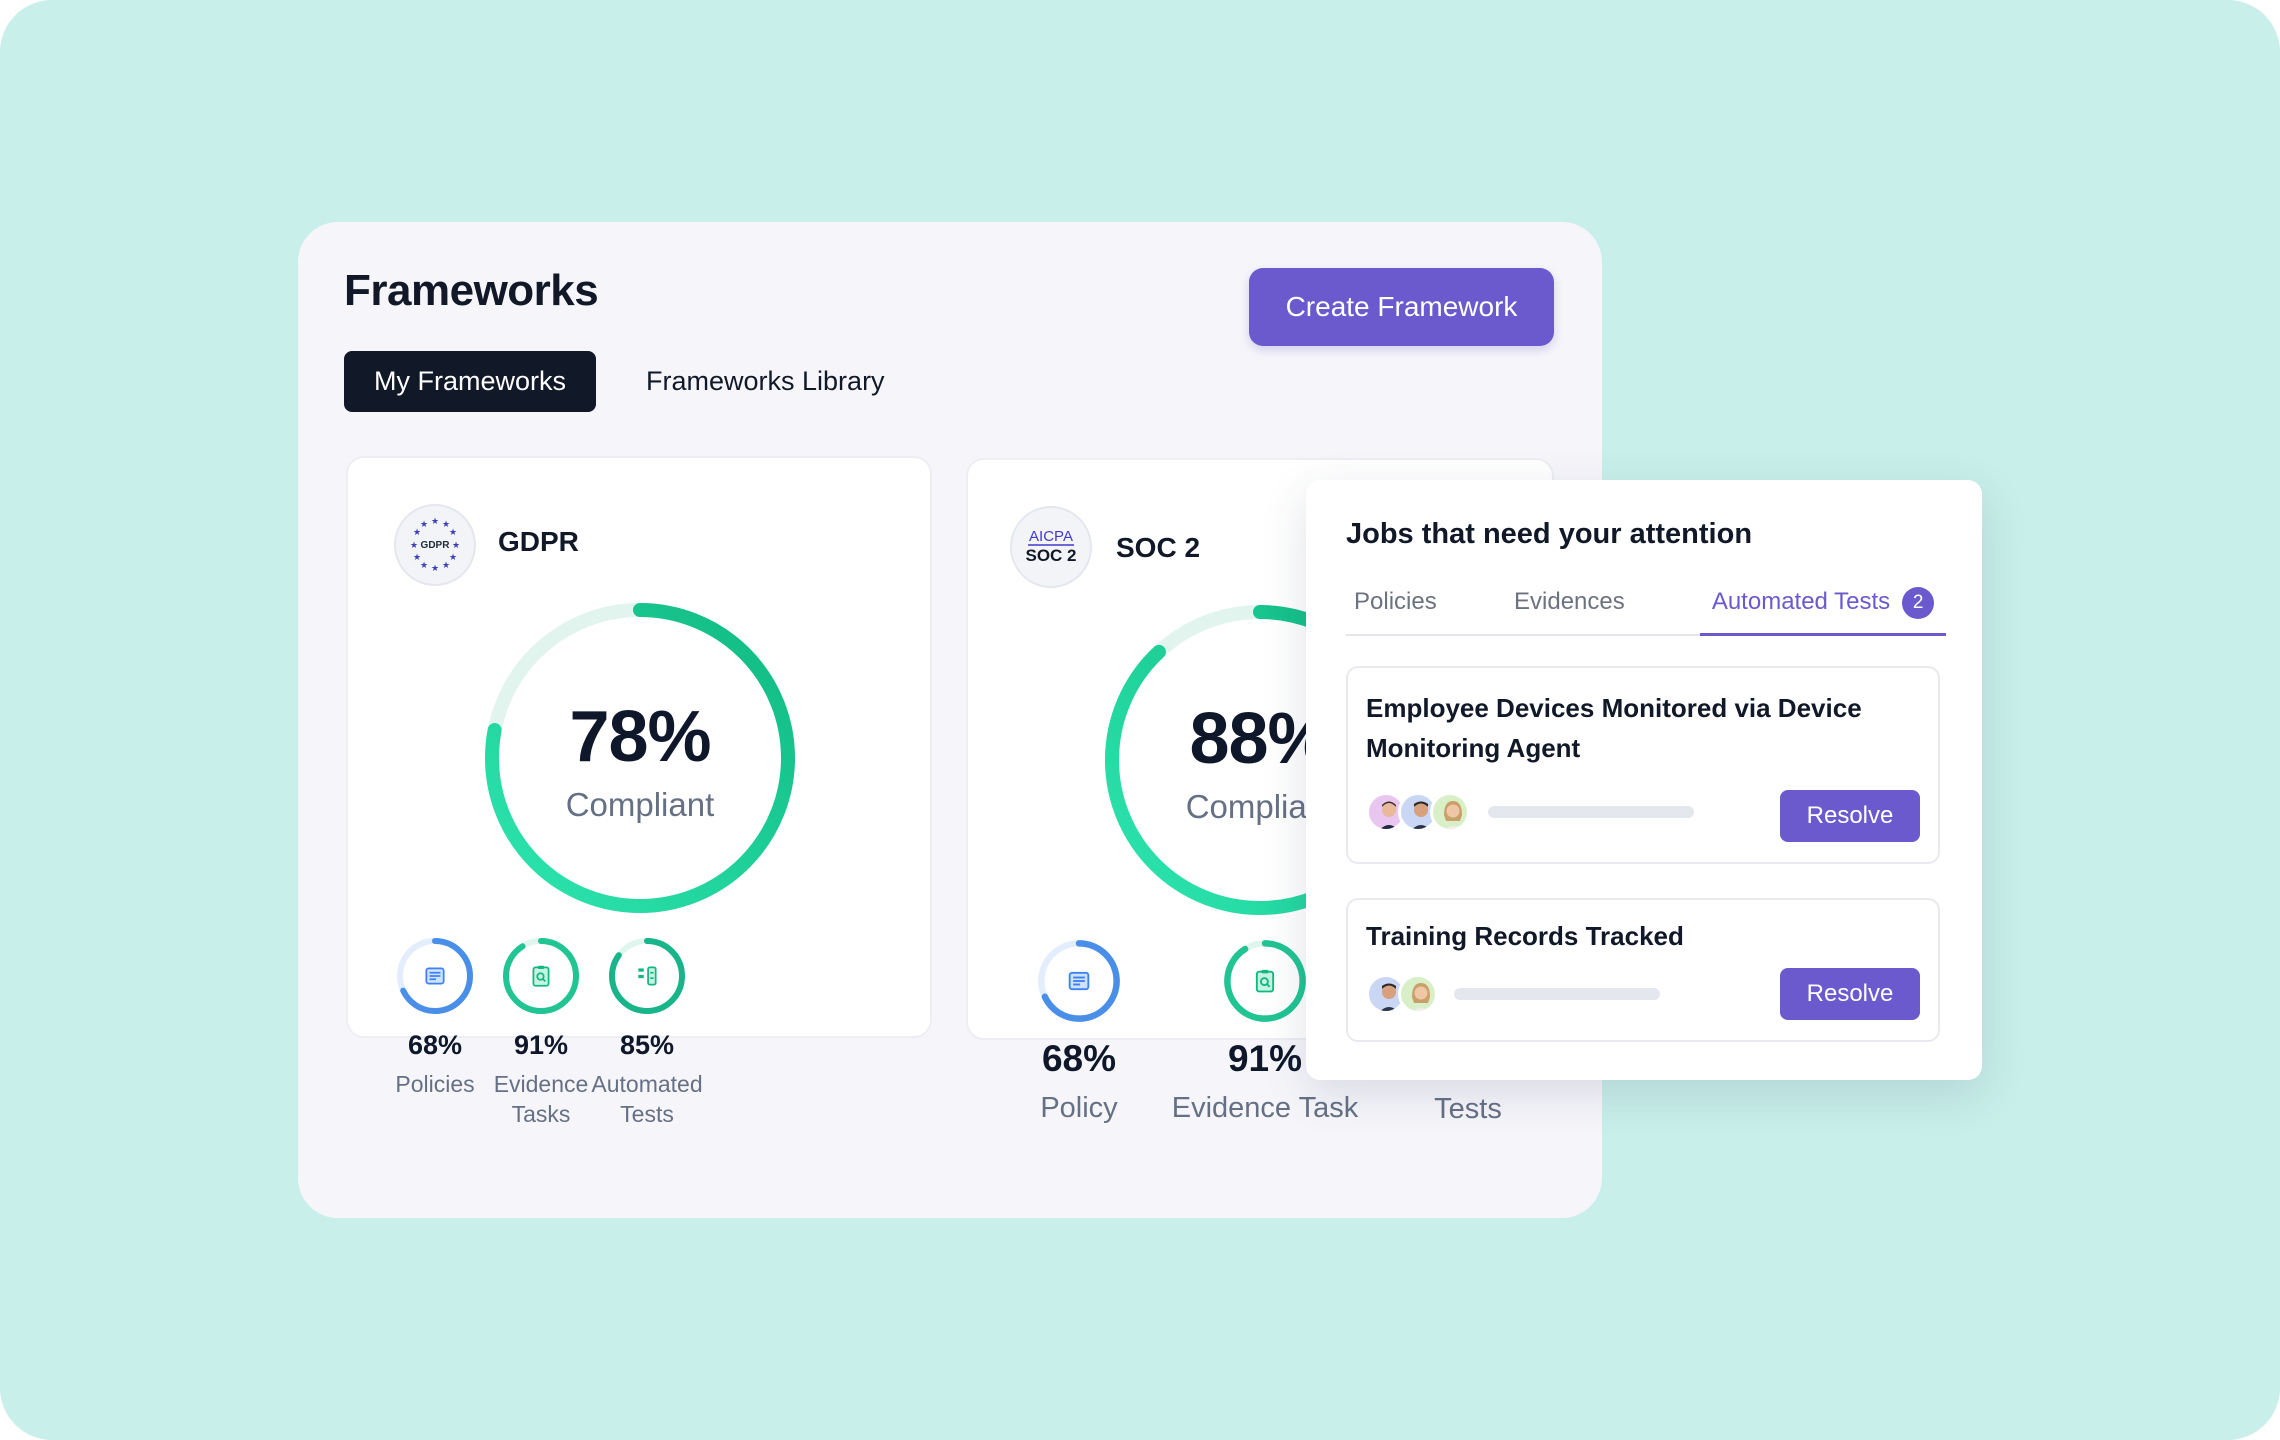  What do you see at coordinates (1549, 534) in the screenshot?
I see `jobs-title: Jobs that need your attention` at bounding box center [1549, 534].